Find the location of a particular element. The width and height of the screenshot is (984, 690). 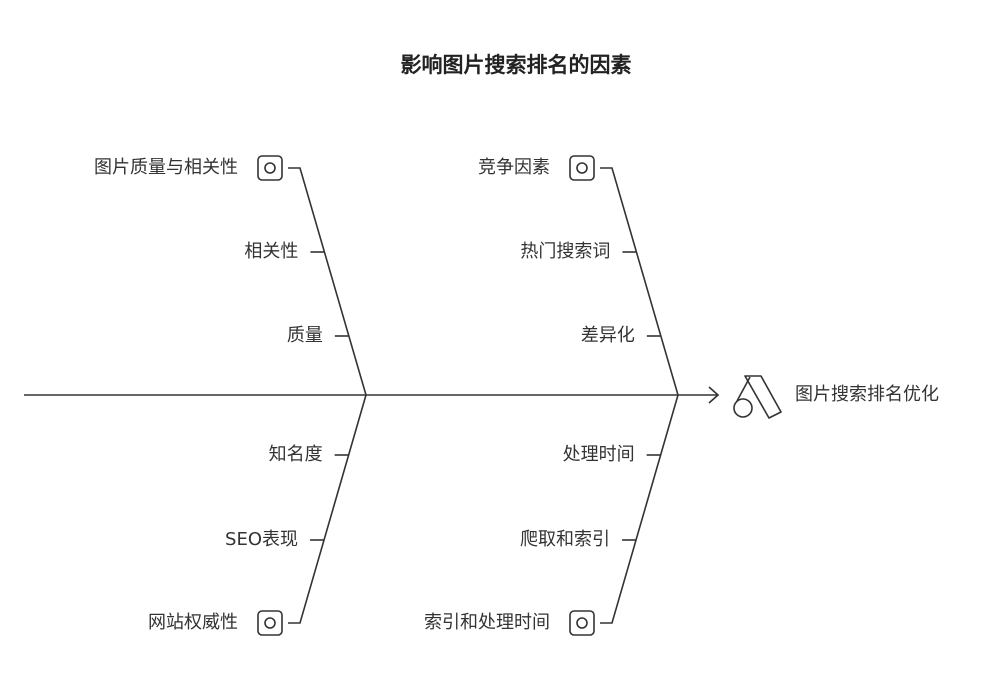

item-label: 热门搜索词 is located at coordinates (565, 251).